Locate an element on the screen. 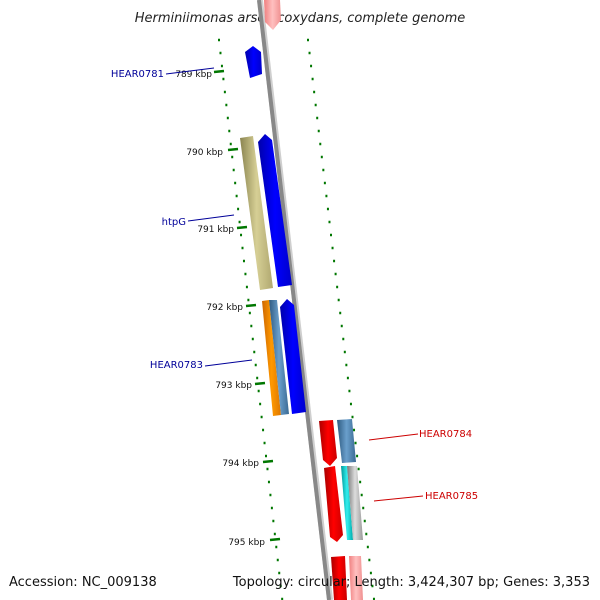 The image size is (600, 600). gene-arrow-bottom-red is located at coordinates (339, 578).